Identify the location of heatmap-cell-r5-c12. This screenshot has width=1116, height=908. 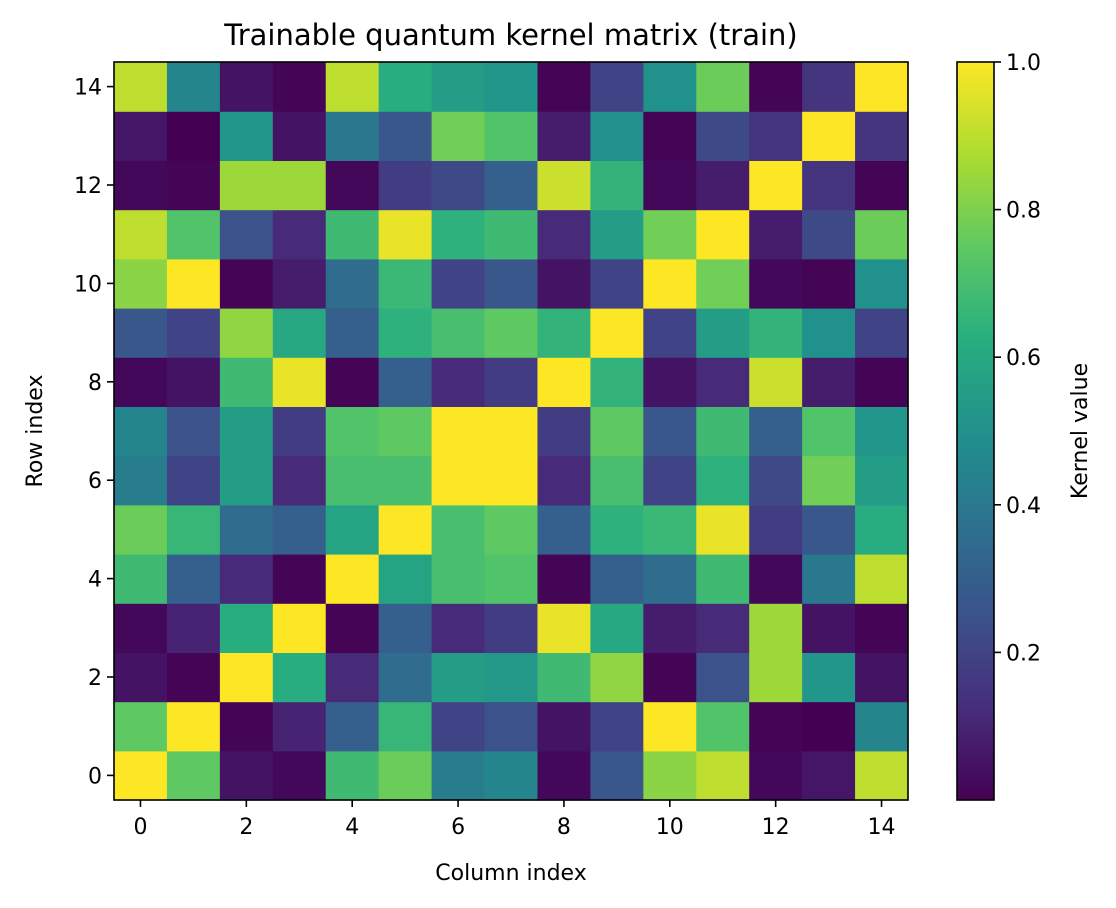
(776, 529).